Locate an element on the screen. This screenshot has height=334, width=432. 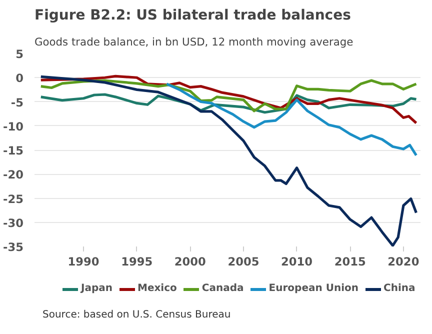
legend-label: Canada is located at coordinates (223, 288).